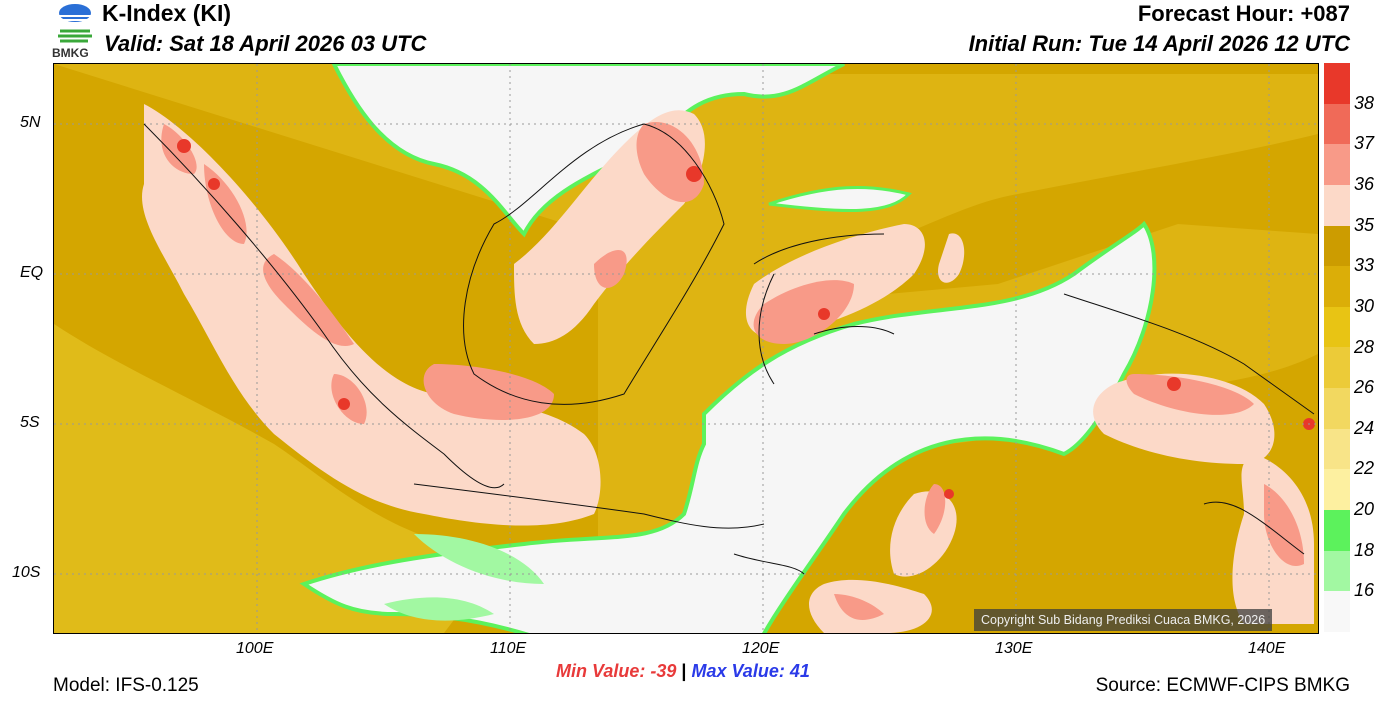  I want to click on lon-label: 100E, so click(255, 648).